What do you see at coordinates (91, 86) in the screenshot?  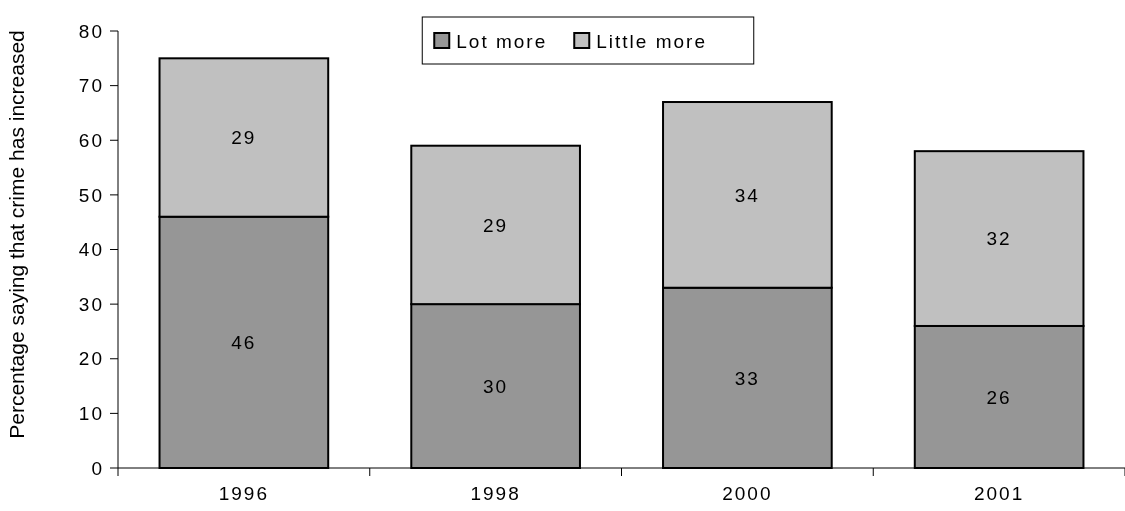 I see `y-tick-label: 70` at bounding box center [91, 86].